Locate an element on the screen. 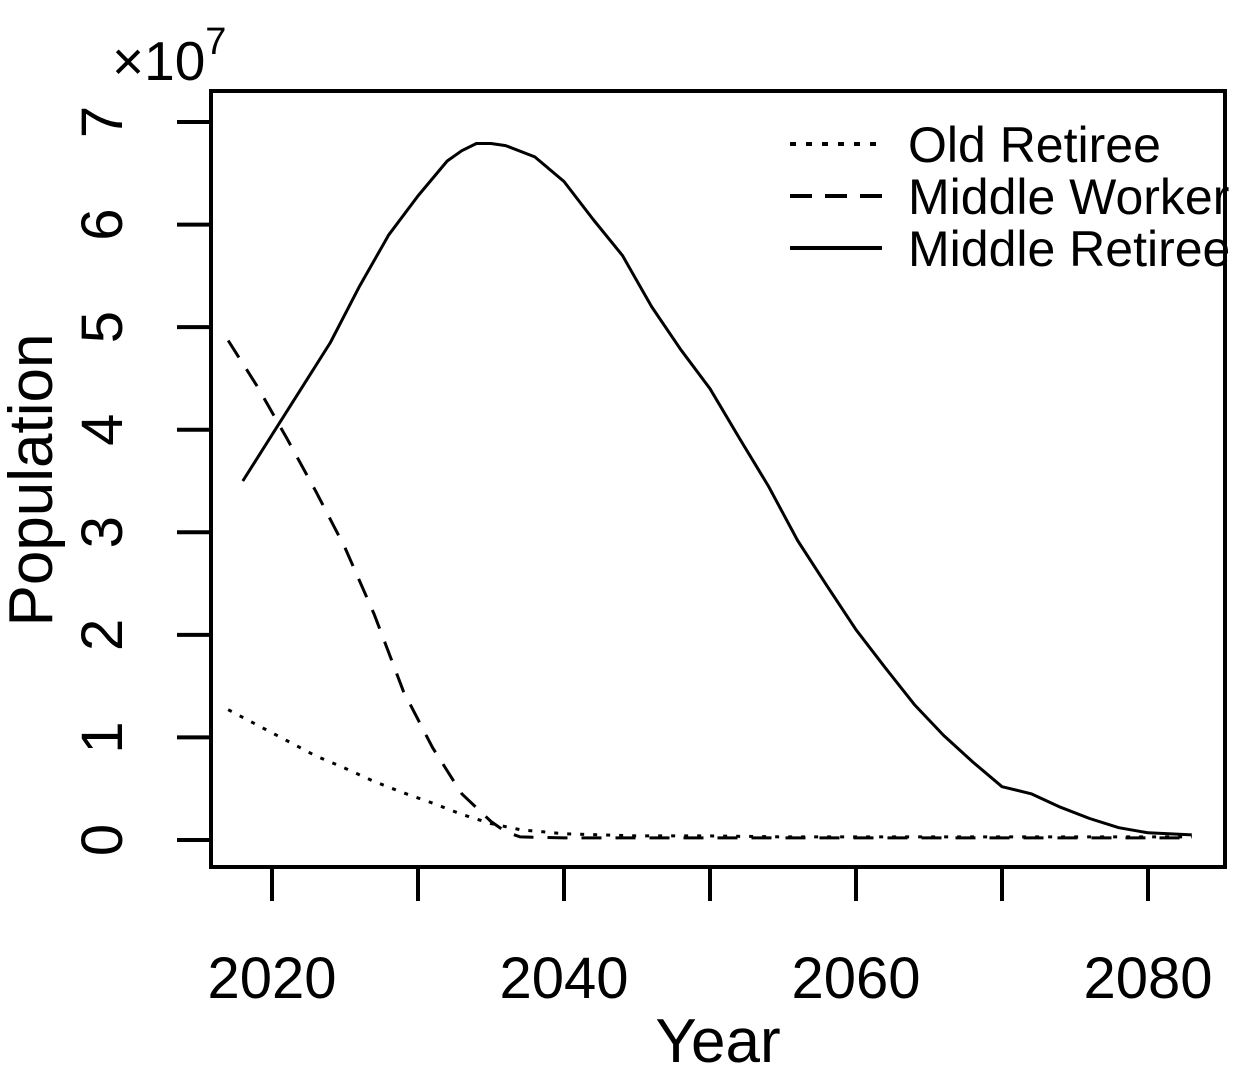 The height and width of the screenshot is (1080, 1240). y-tick-label-2: 2 is located at coordinates (102, 635).